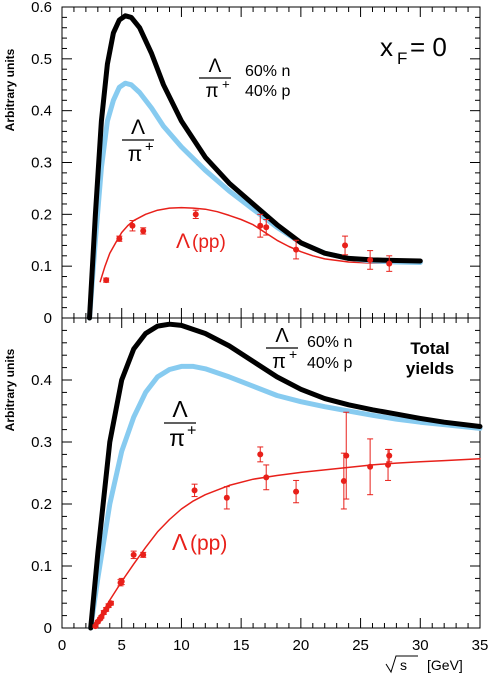 The image size is (491, 685). I want to click on xf-label: x, so click(386, 47).